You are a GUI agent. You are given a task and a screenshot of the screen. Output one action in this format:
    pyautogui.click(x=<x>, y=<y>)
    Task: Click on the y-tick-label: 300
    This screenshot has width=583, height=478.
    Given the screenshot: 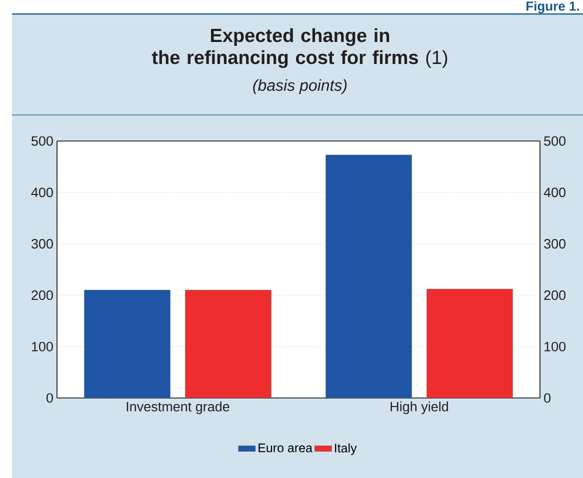 What is the action you would take?
    pyautogui.click(x=42, y=244)
    